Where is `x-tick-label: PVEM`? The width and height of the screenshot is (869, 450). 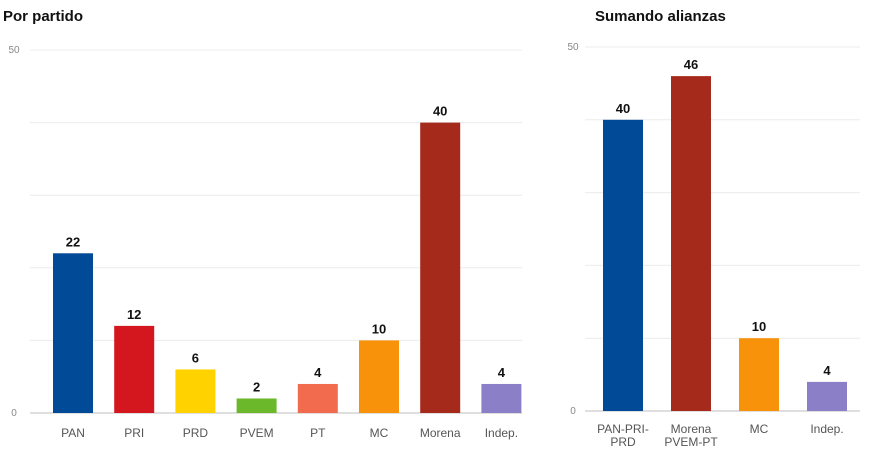
x-tick-label: PVEM is located at coordinates (257, 433).